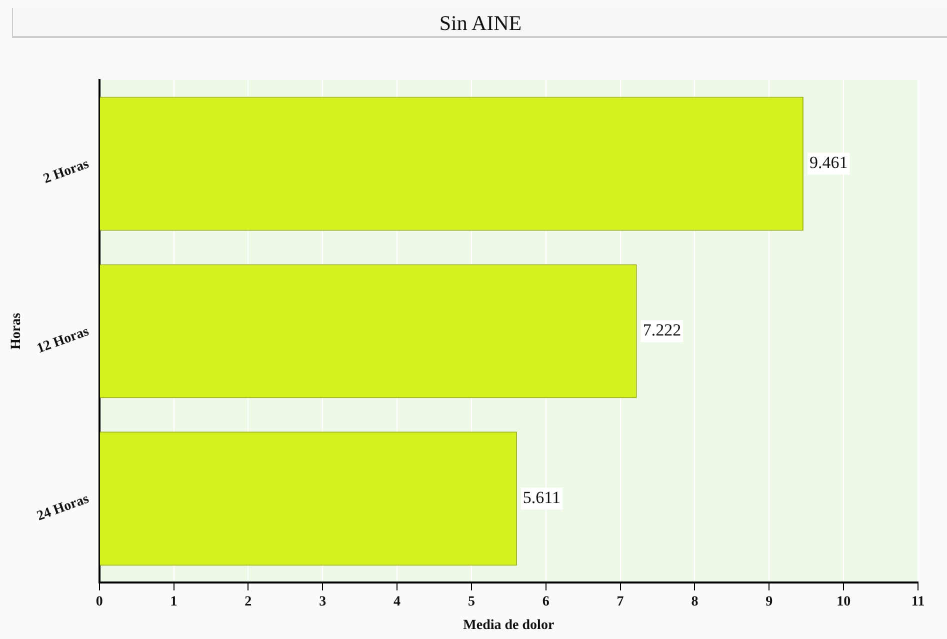 The image size is (947, 639). I want to click on y-tick-label: 12 Horas, so click(63, 340).